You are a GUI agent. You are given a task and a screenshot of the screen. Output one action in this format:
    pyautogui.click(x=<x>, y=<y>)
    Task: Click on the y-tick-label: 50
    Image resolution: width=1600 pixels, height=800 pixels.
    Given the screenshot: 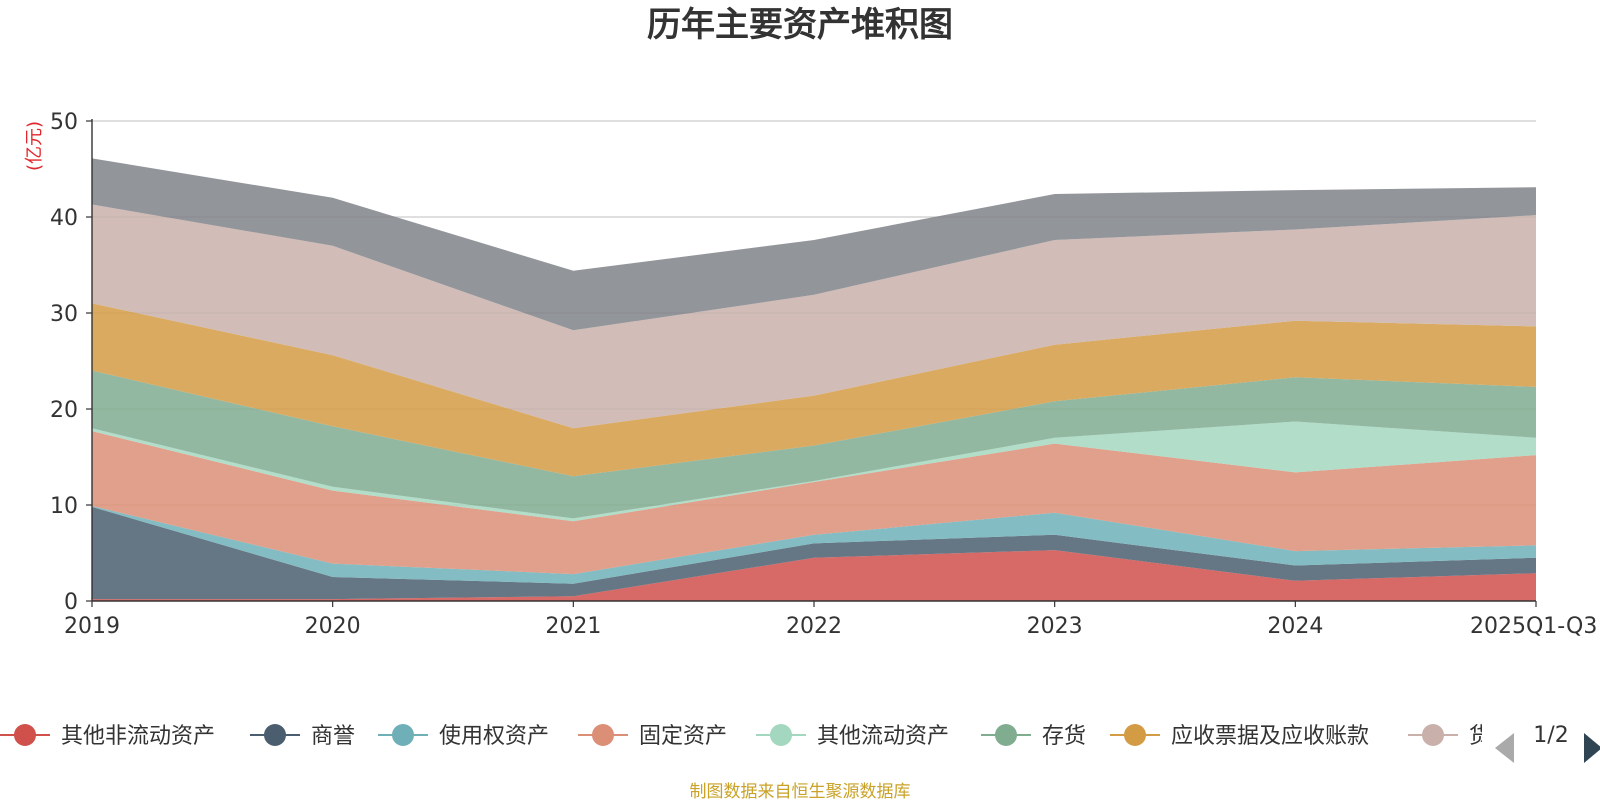 What is the action you would take?
    pyautogui.click(x=64, y=122)
    